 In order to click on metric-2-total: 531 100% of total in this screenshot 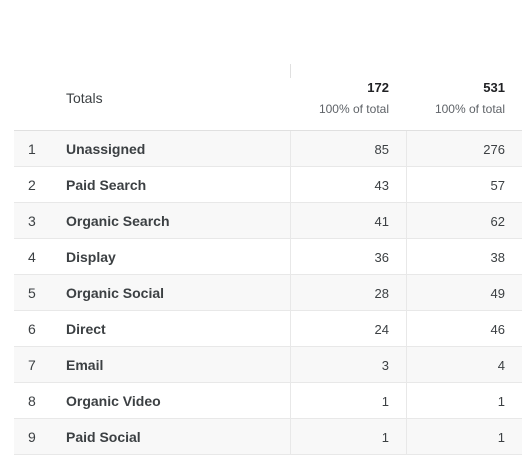, I will do `click(450, 98)`.